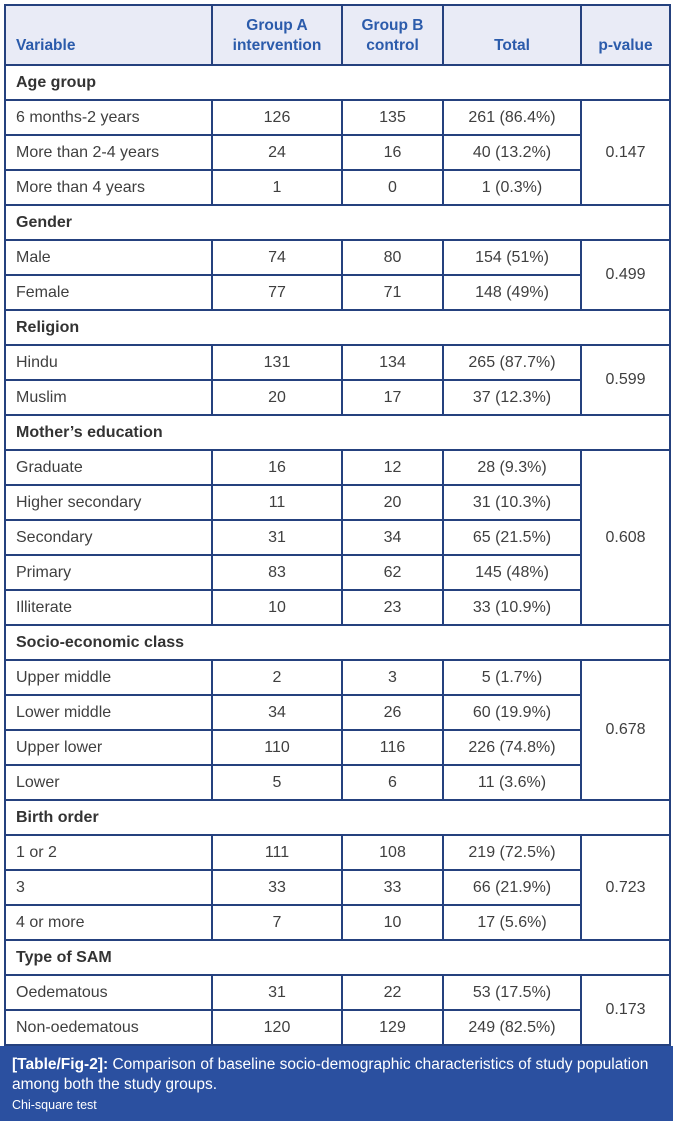 This screenshot has height=1121, width=673. I want to click on group-b-value: 80, so click(392, 257).